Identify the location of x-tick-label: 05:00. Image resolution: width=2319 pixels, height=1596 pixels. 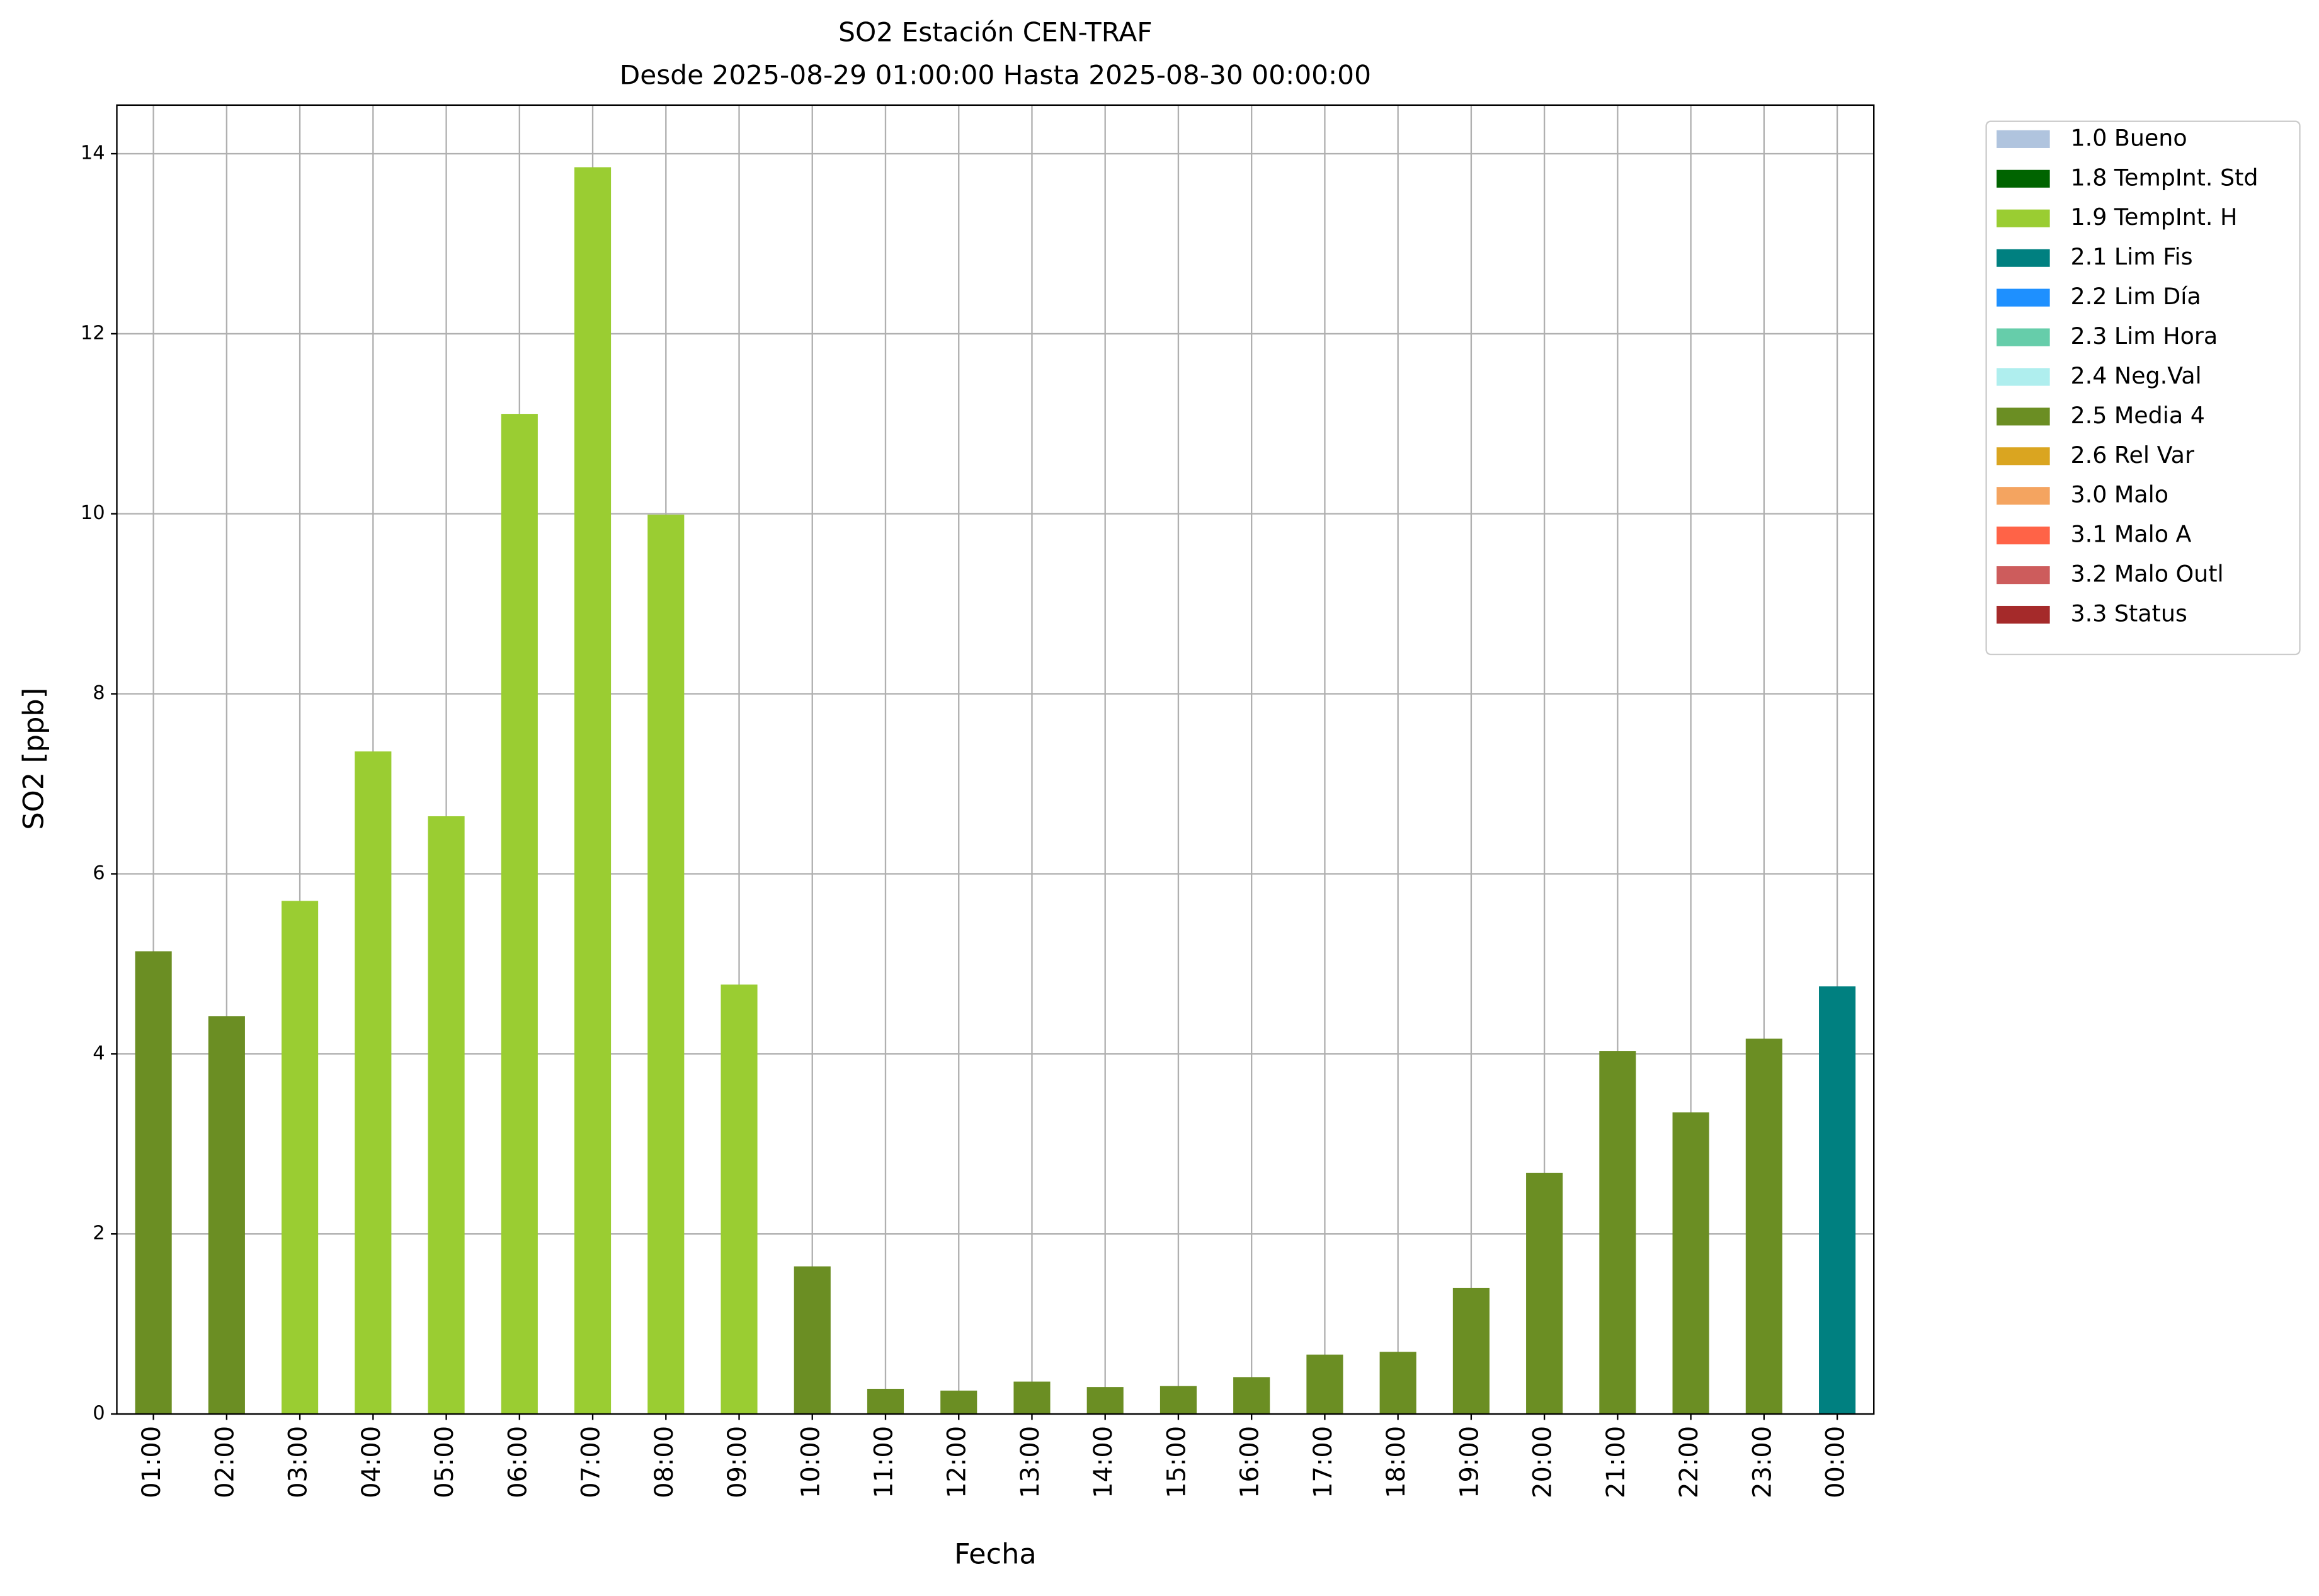
(444, 1462).